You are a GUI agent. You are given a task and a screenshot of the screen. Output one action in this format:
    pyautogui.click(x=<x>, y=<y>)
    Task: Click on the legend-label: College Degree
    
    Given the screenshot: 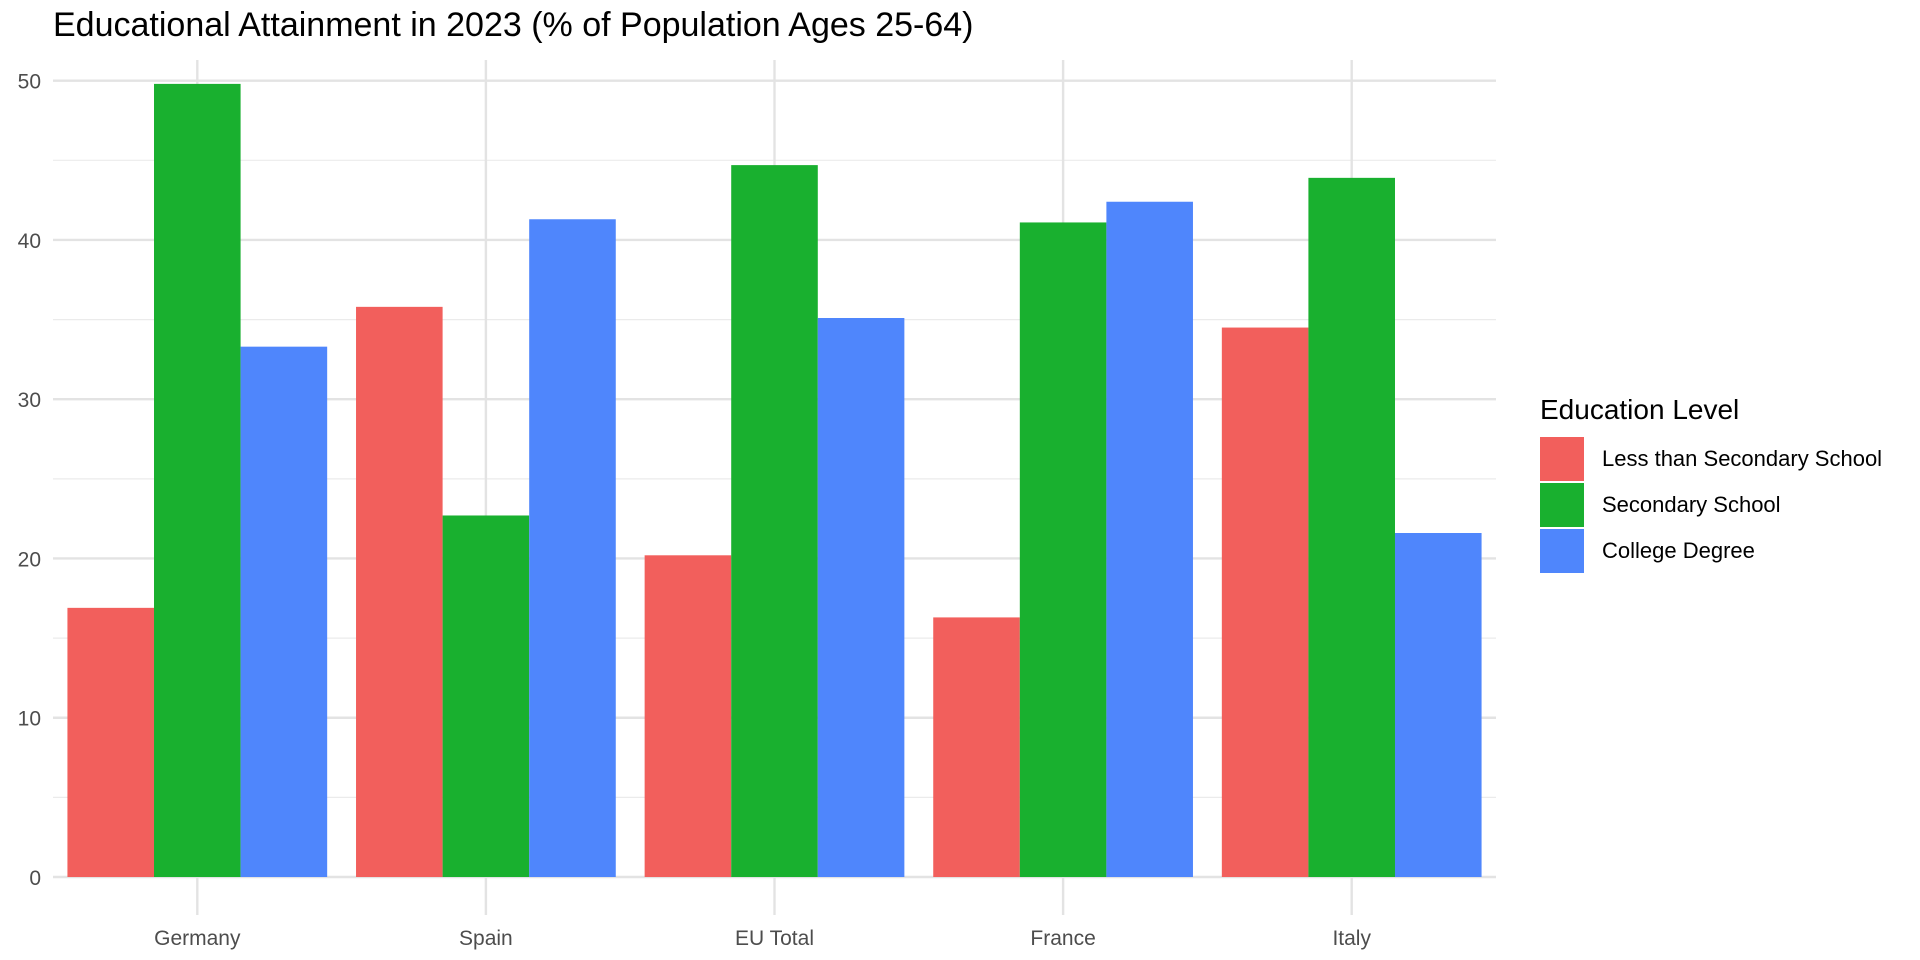 What is the action you would take?
    pyautogui.click(x=1678, y=550)
    